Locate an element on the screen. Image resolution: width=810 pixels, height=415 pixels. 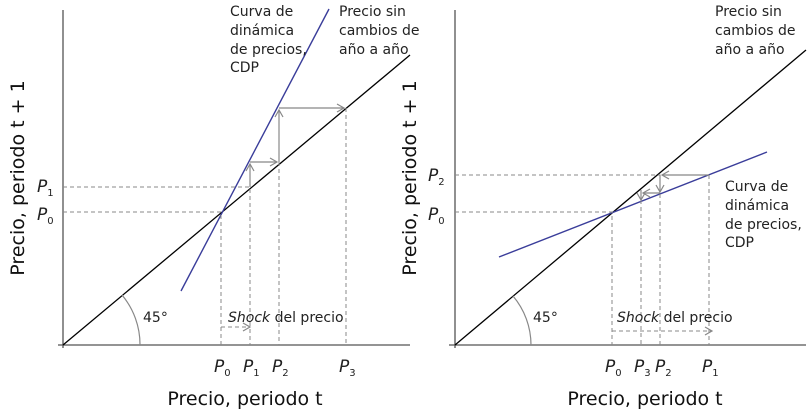
x-tick-labels: P0 P3 P2 P1 is located at coordinates (662, 368).